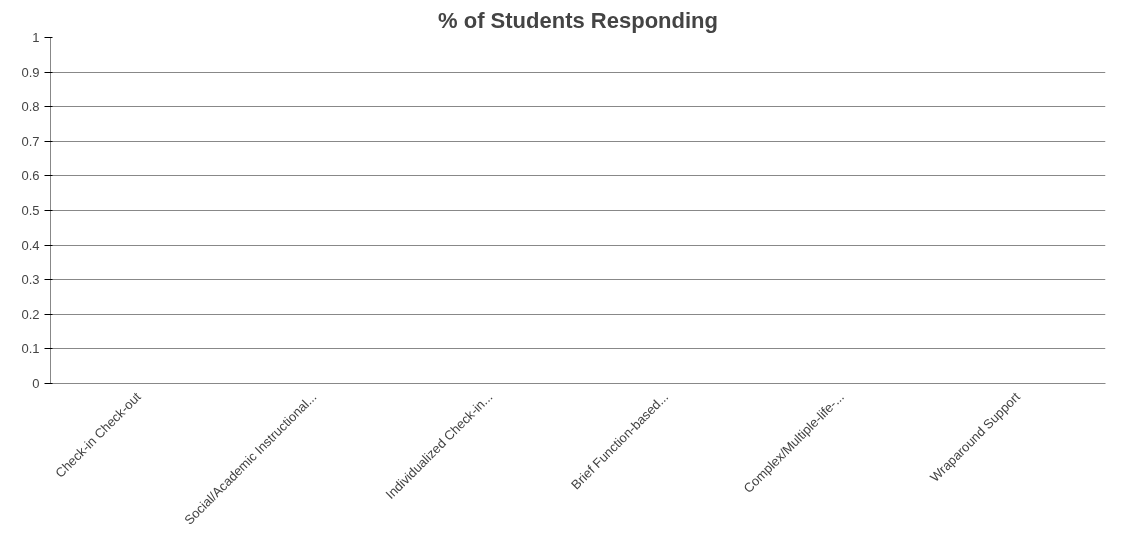 The image size is (1123, 548). I want to click on y-tick-label: 0.3, so click(30, 280).